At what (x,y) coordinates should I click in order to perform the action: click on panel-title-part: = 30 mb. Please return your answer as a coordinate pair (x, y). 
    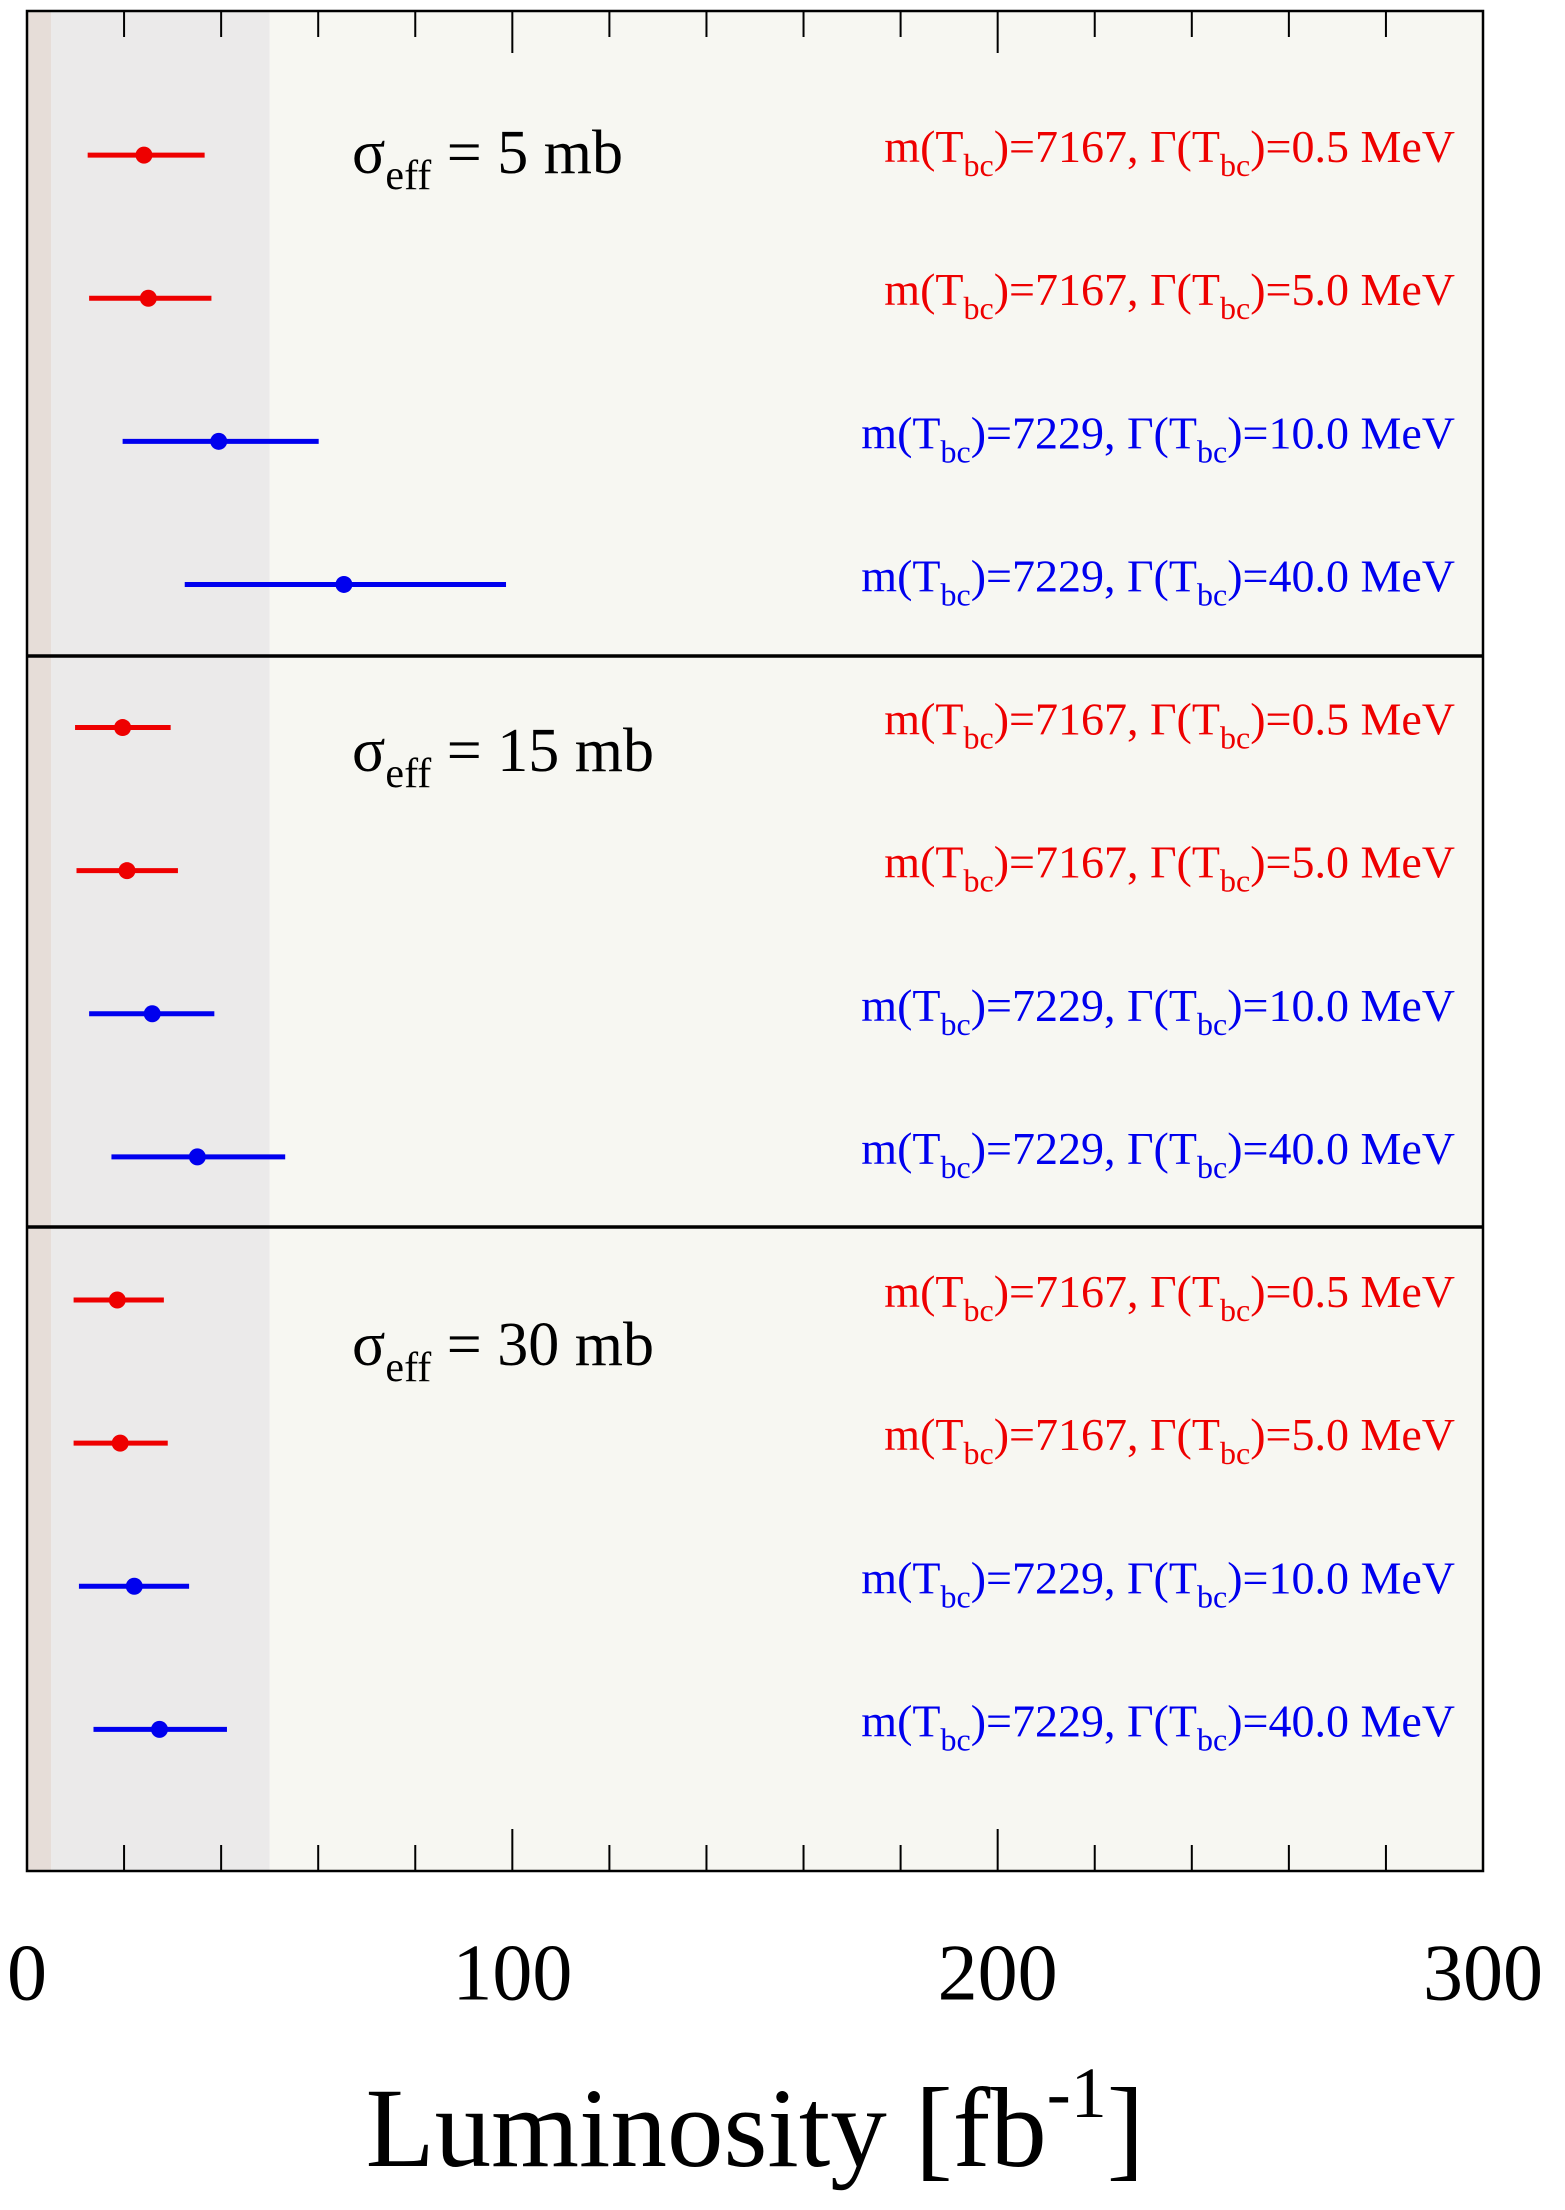
    Looking at the image, I should click on (542, 1345).